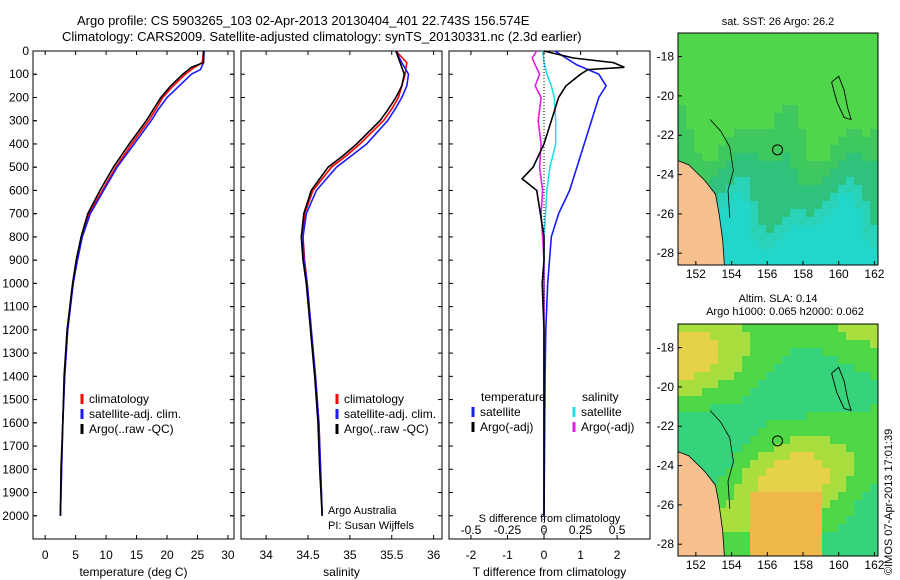 The width and height of the screenshot is (900, 580). What do you see at coordinates (25, 51) in the screenshot?
I see `y-tick-label: 0` at bounding box center [25, 51].